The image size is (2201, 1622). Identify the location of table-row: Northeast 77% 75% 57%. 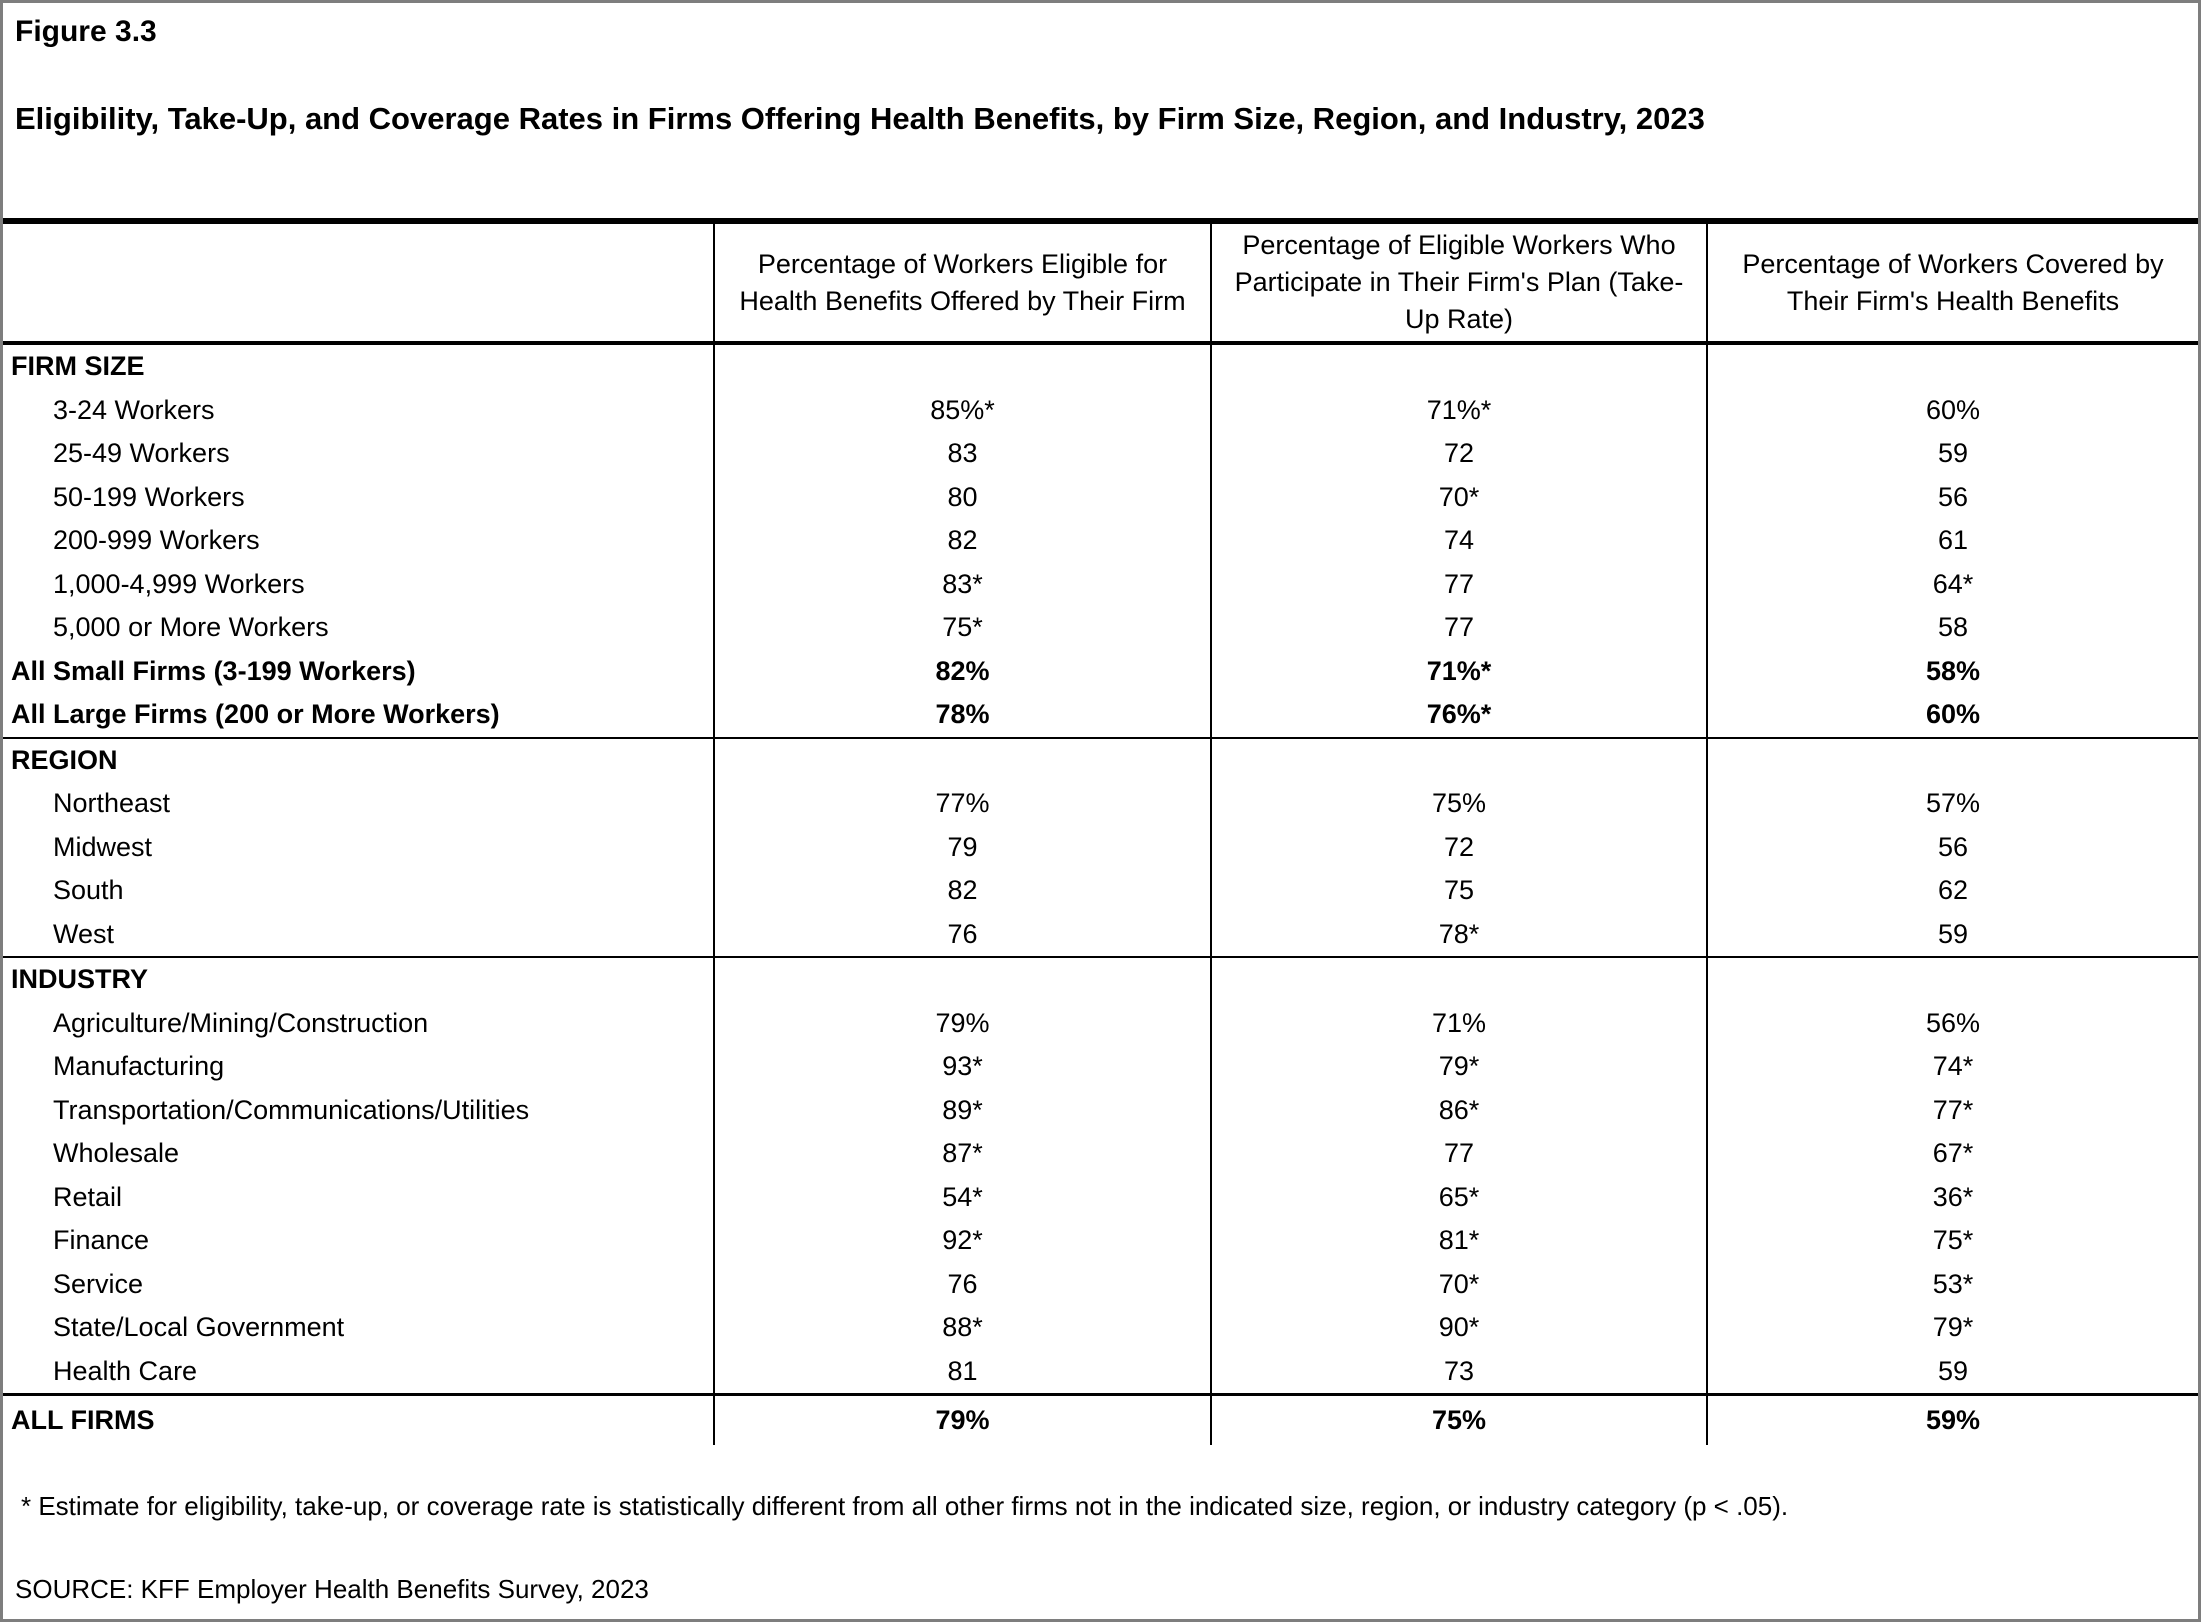
(1100, 804).